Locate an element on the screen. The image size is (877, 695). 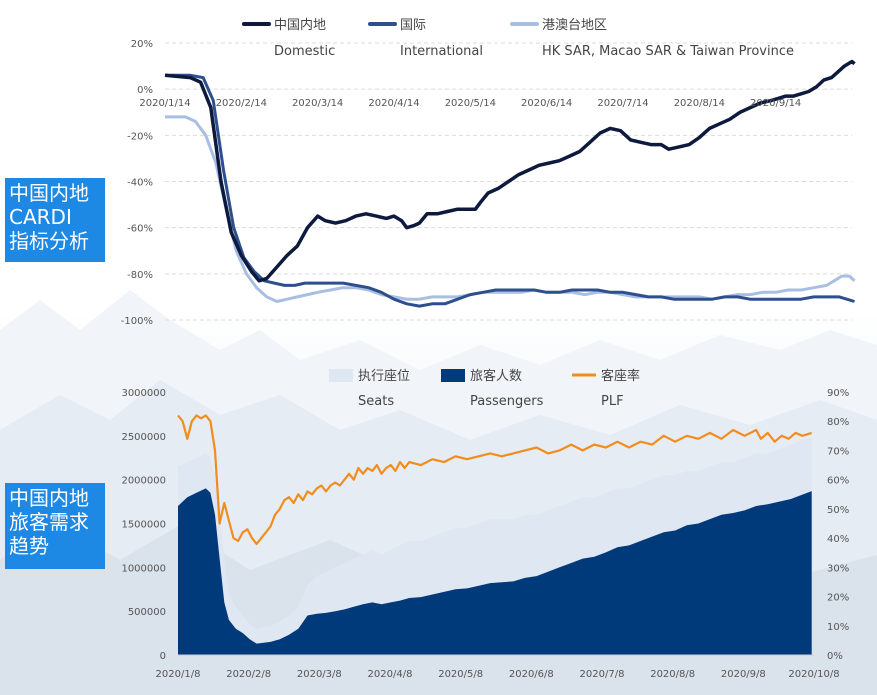
x-tick-label: 2020/5/8 is located at coordinates (460, 674).